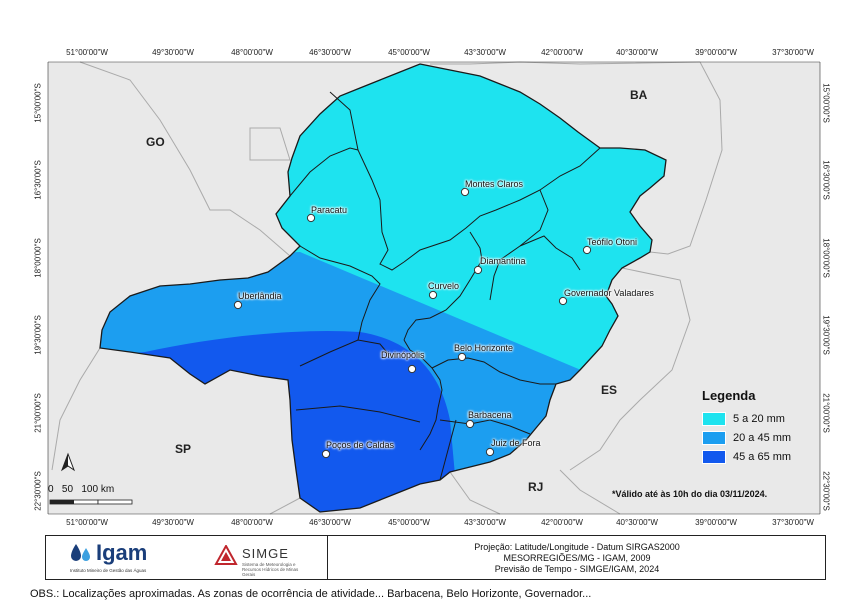 The image size is (852, 600). What do you see at coordinates (183, 449) in the screenshot?
I see `state-label-sp: SP` at bounding box center [183, 449].